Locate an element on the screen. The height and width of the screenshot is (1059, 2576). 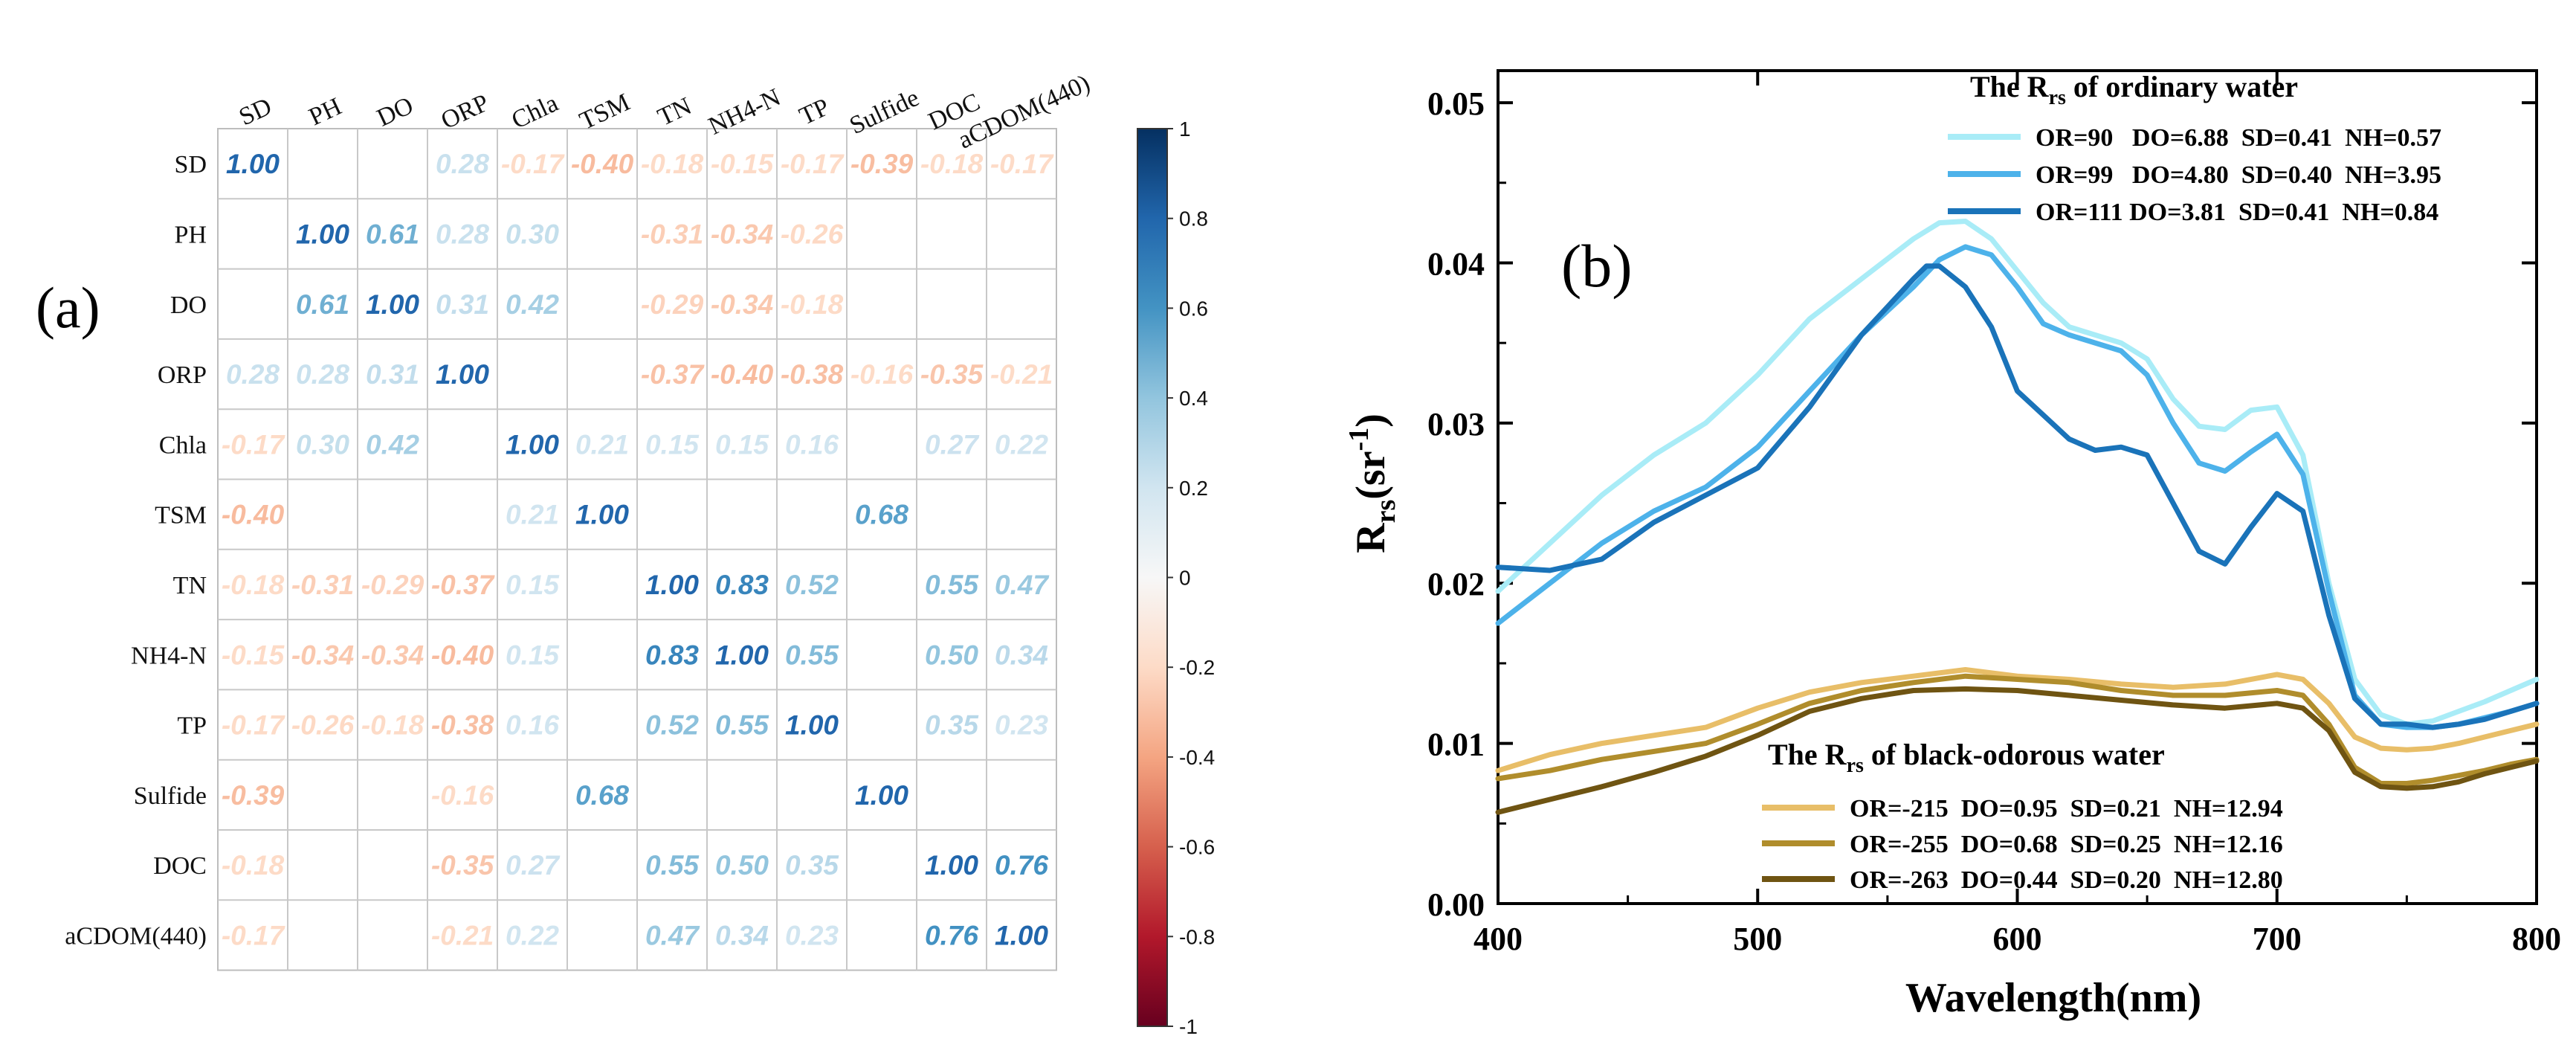
legend-title-ordinary: The Rrs of ordinary water is located at coordinates (2134, 89).